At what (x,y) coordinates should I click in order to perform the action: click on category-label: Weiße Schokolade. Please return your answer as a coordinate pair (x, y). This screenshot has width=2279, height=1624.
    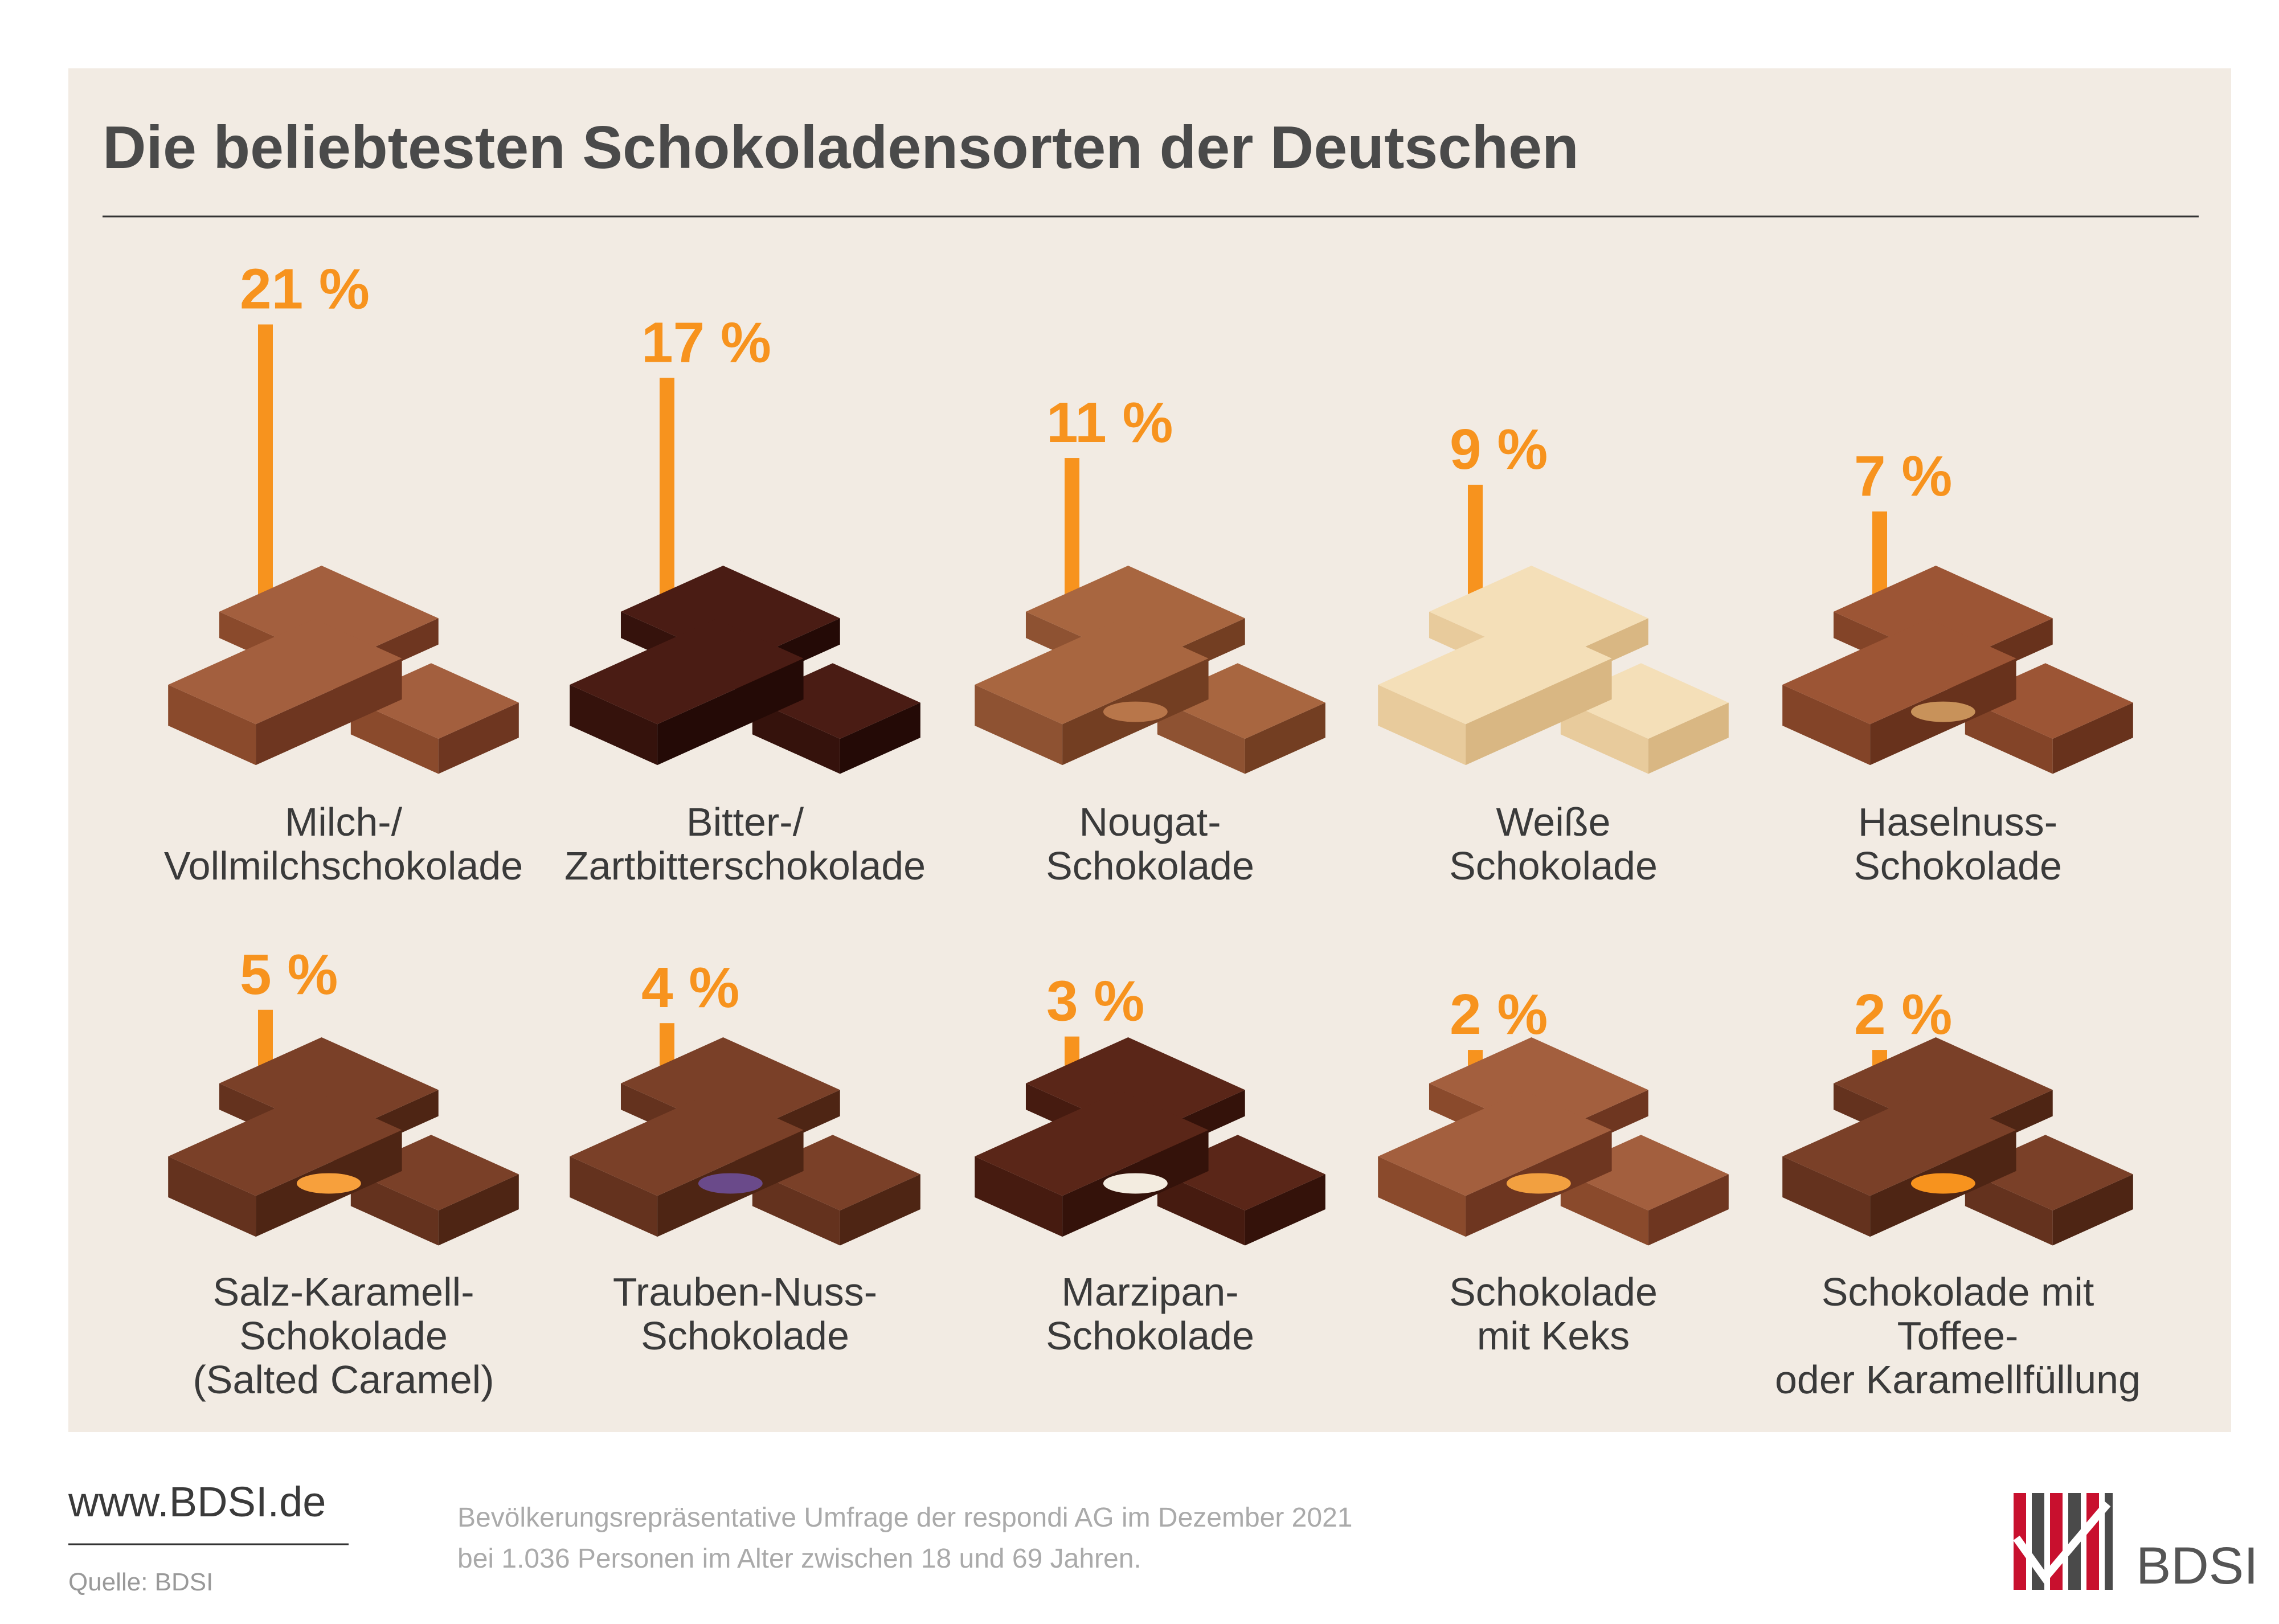
    Looking at the image, I should click on (1553, 844).